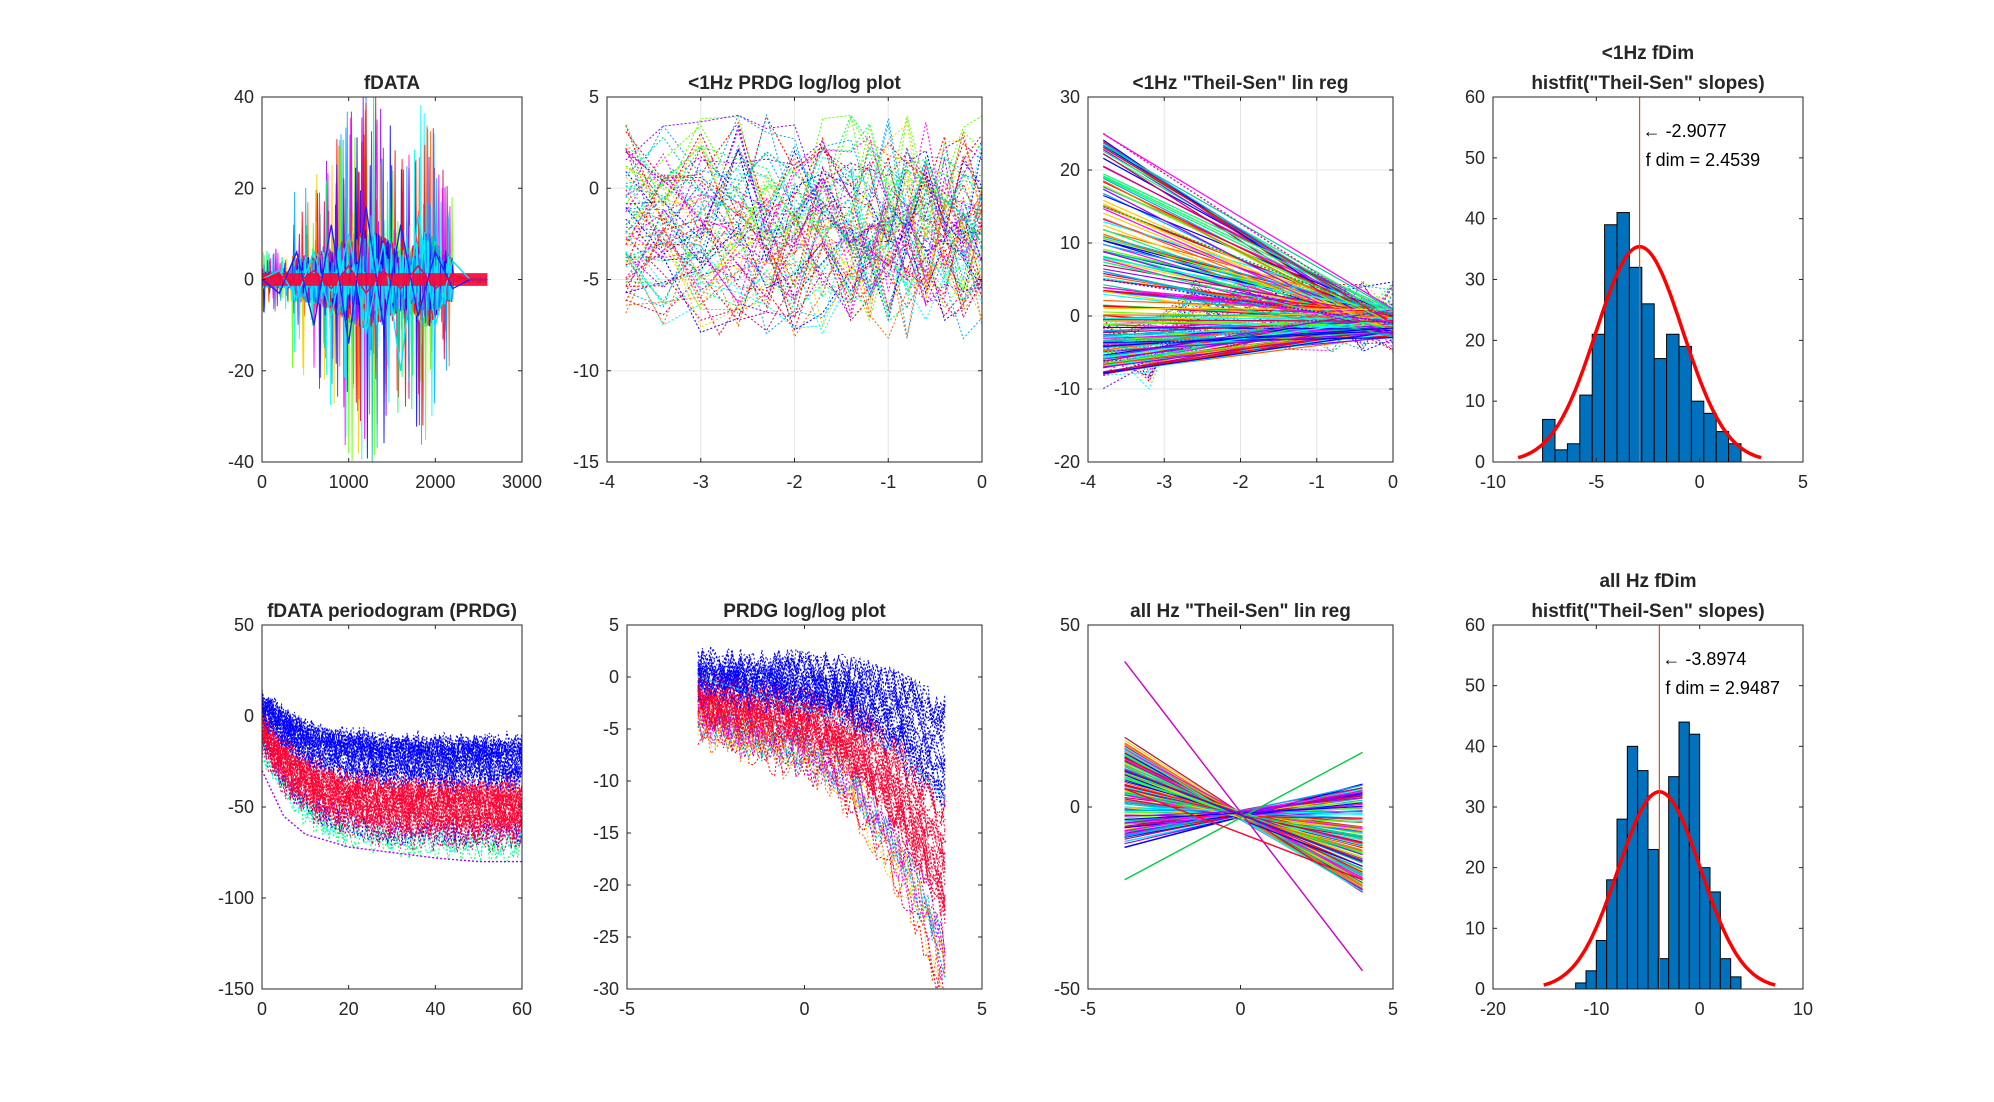 The height and width of the screenshot is (1102, 1994). What do you see at coordinates (392, 83) in the screenshot?
I see `chart-title: fDATA` at bounding box center [392, 83].